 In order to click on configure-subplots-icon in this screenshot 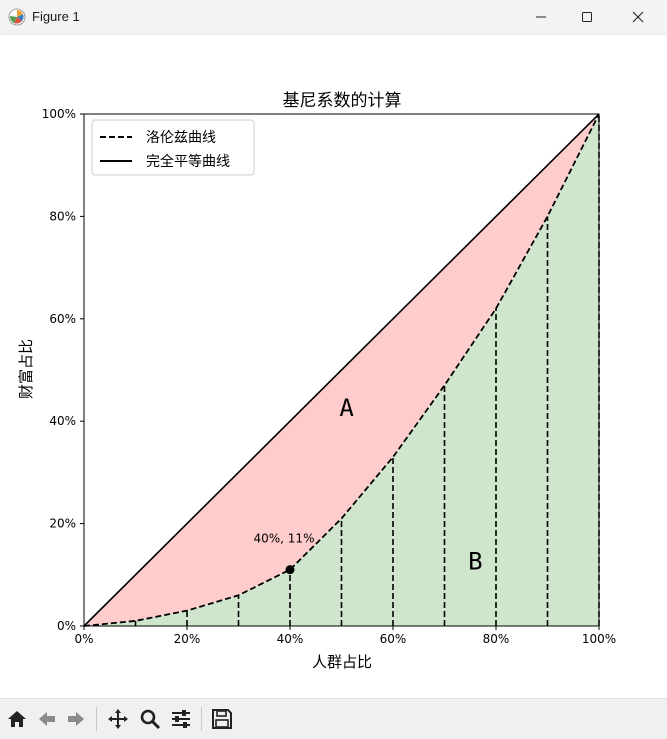, I will do `click(181, 719)`.